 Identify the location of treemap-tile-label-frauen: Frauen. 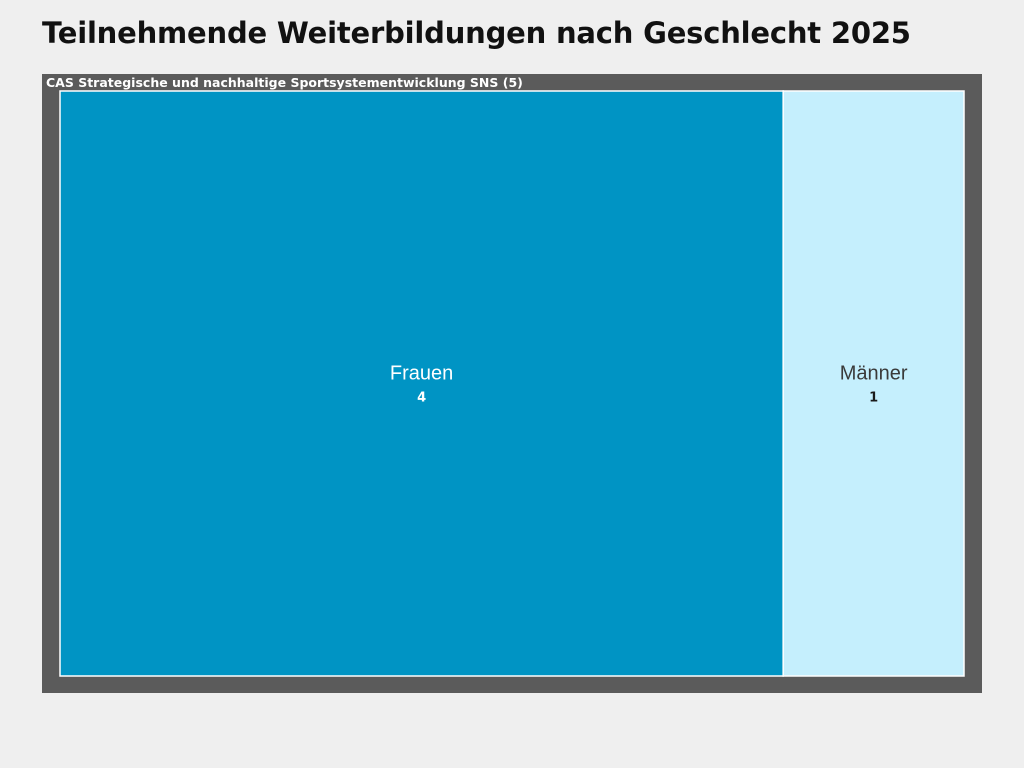
(421, 374).